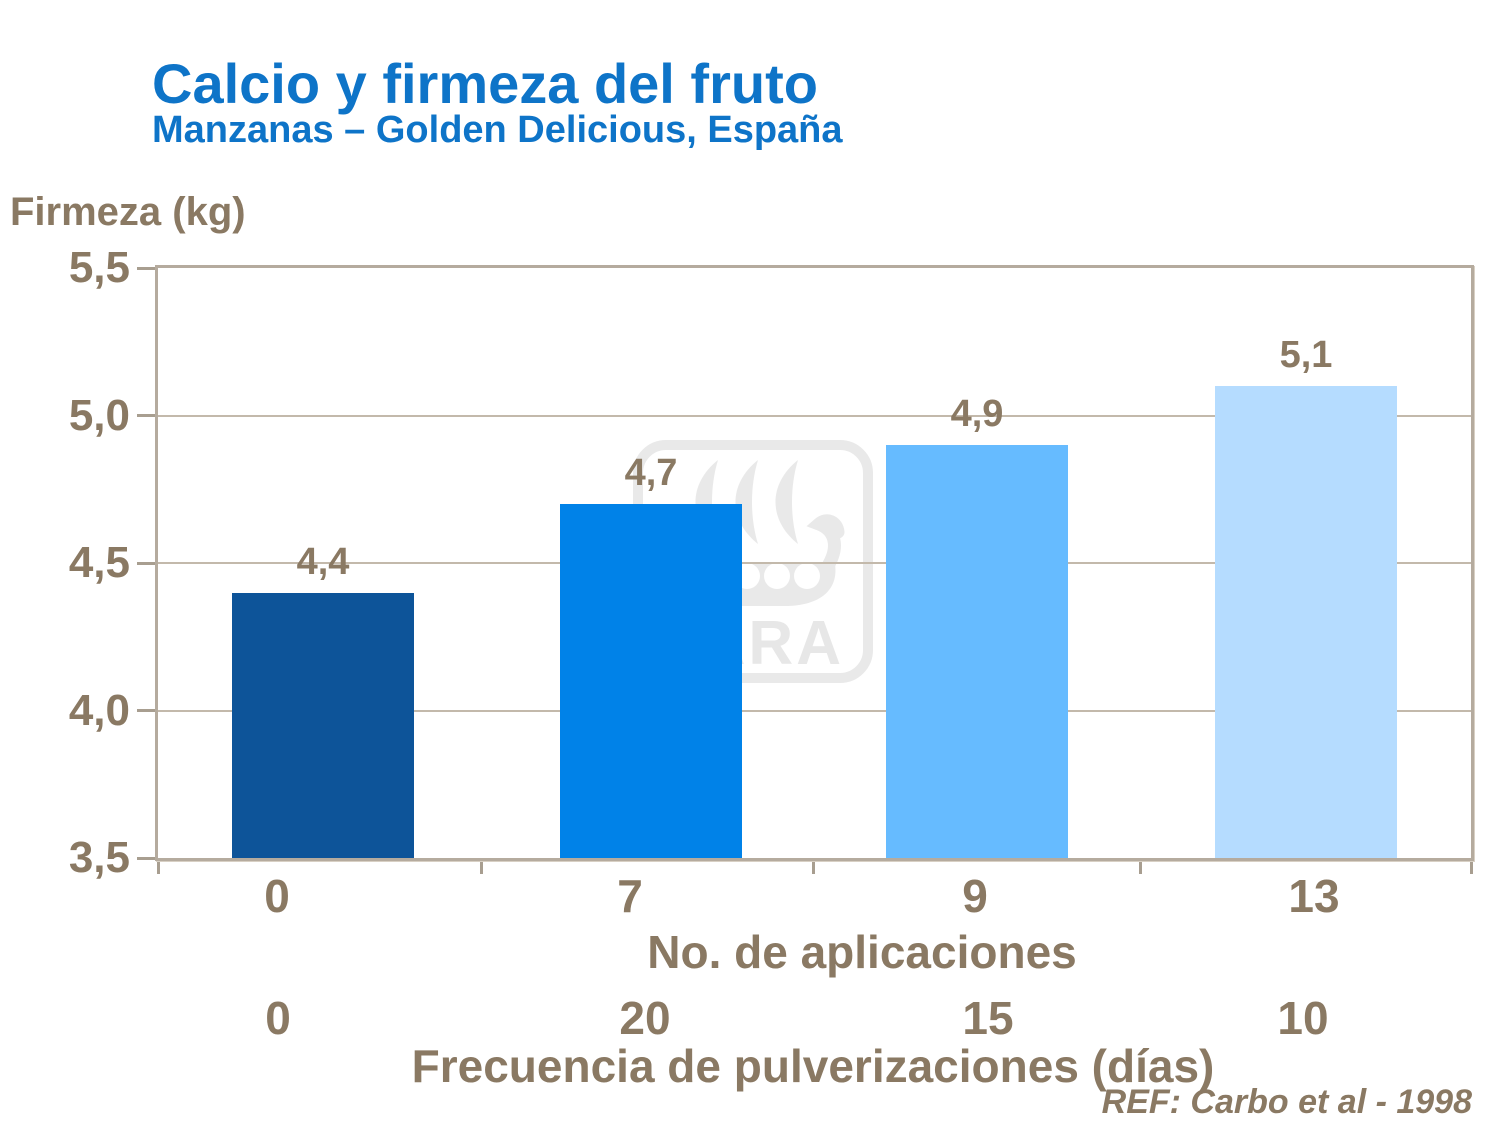  I want to click on chart-subtitle: Manzanas – Golden Delicious, España, so click(497, 130).